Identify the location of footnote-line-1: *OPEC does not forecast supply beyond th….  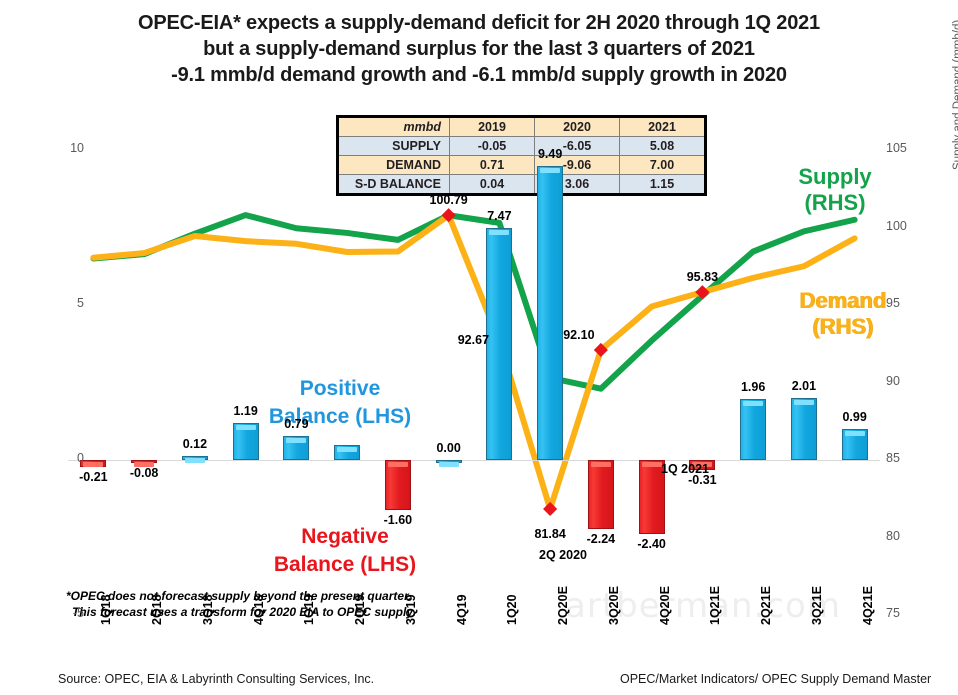
(239, 596).